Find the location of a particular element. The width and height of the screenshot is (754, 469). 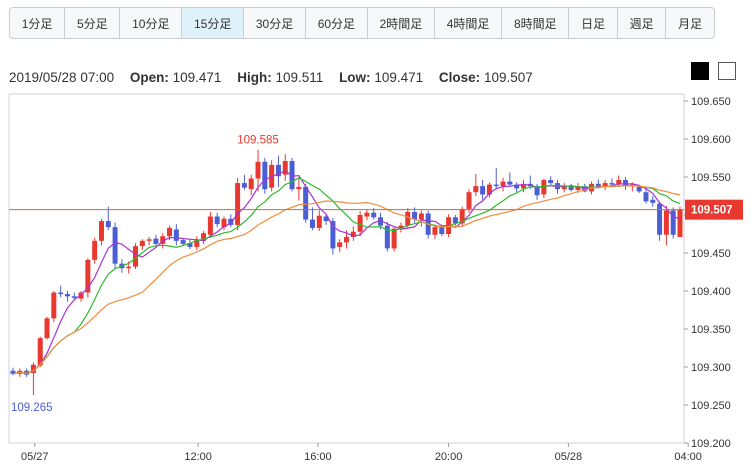

open-label: Open: is located at coordinates (149, 77).